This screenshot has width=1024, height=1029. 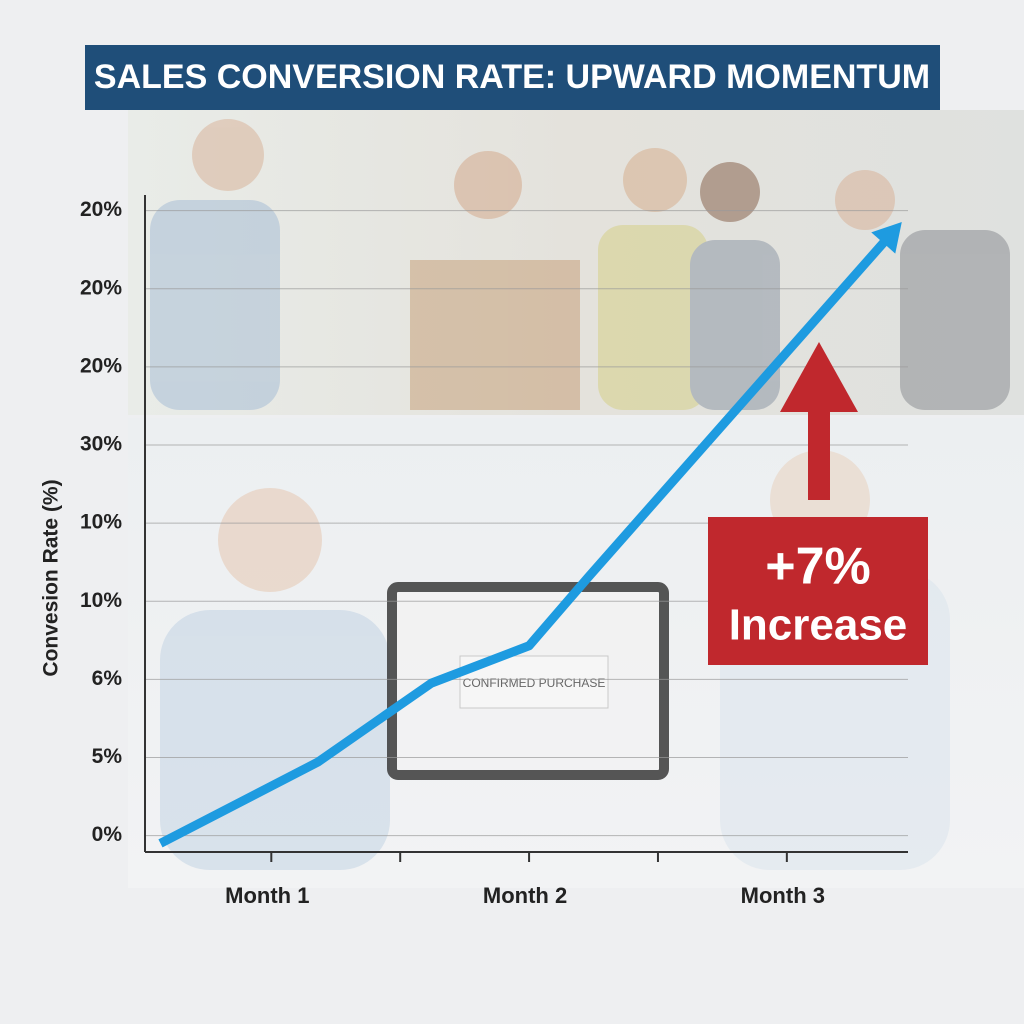 What do you see at coordinates (525, 895) in the screenshot?
I see `x-tick-label: Month 2` at bounding box center [525, 895].